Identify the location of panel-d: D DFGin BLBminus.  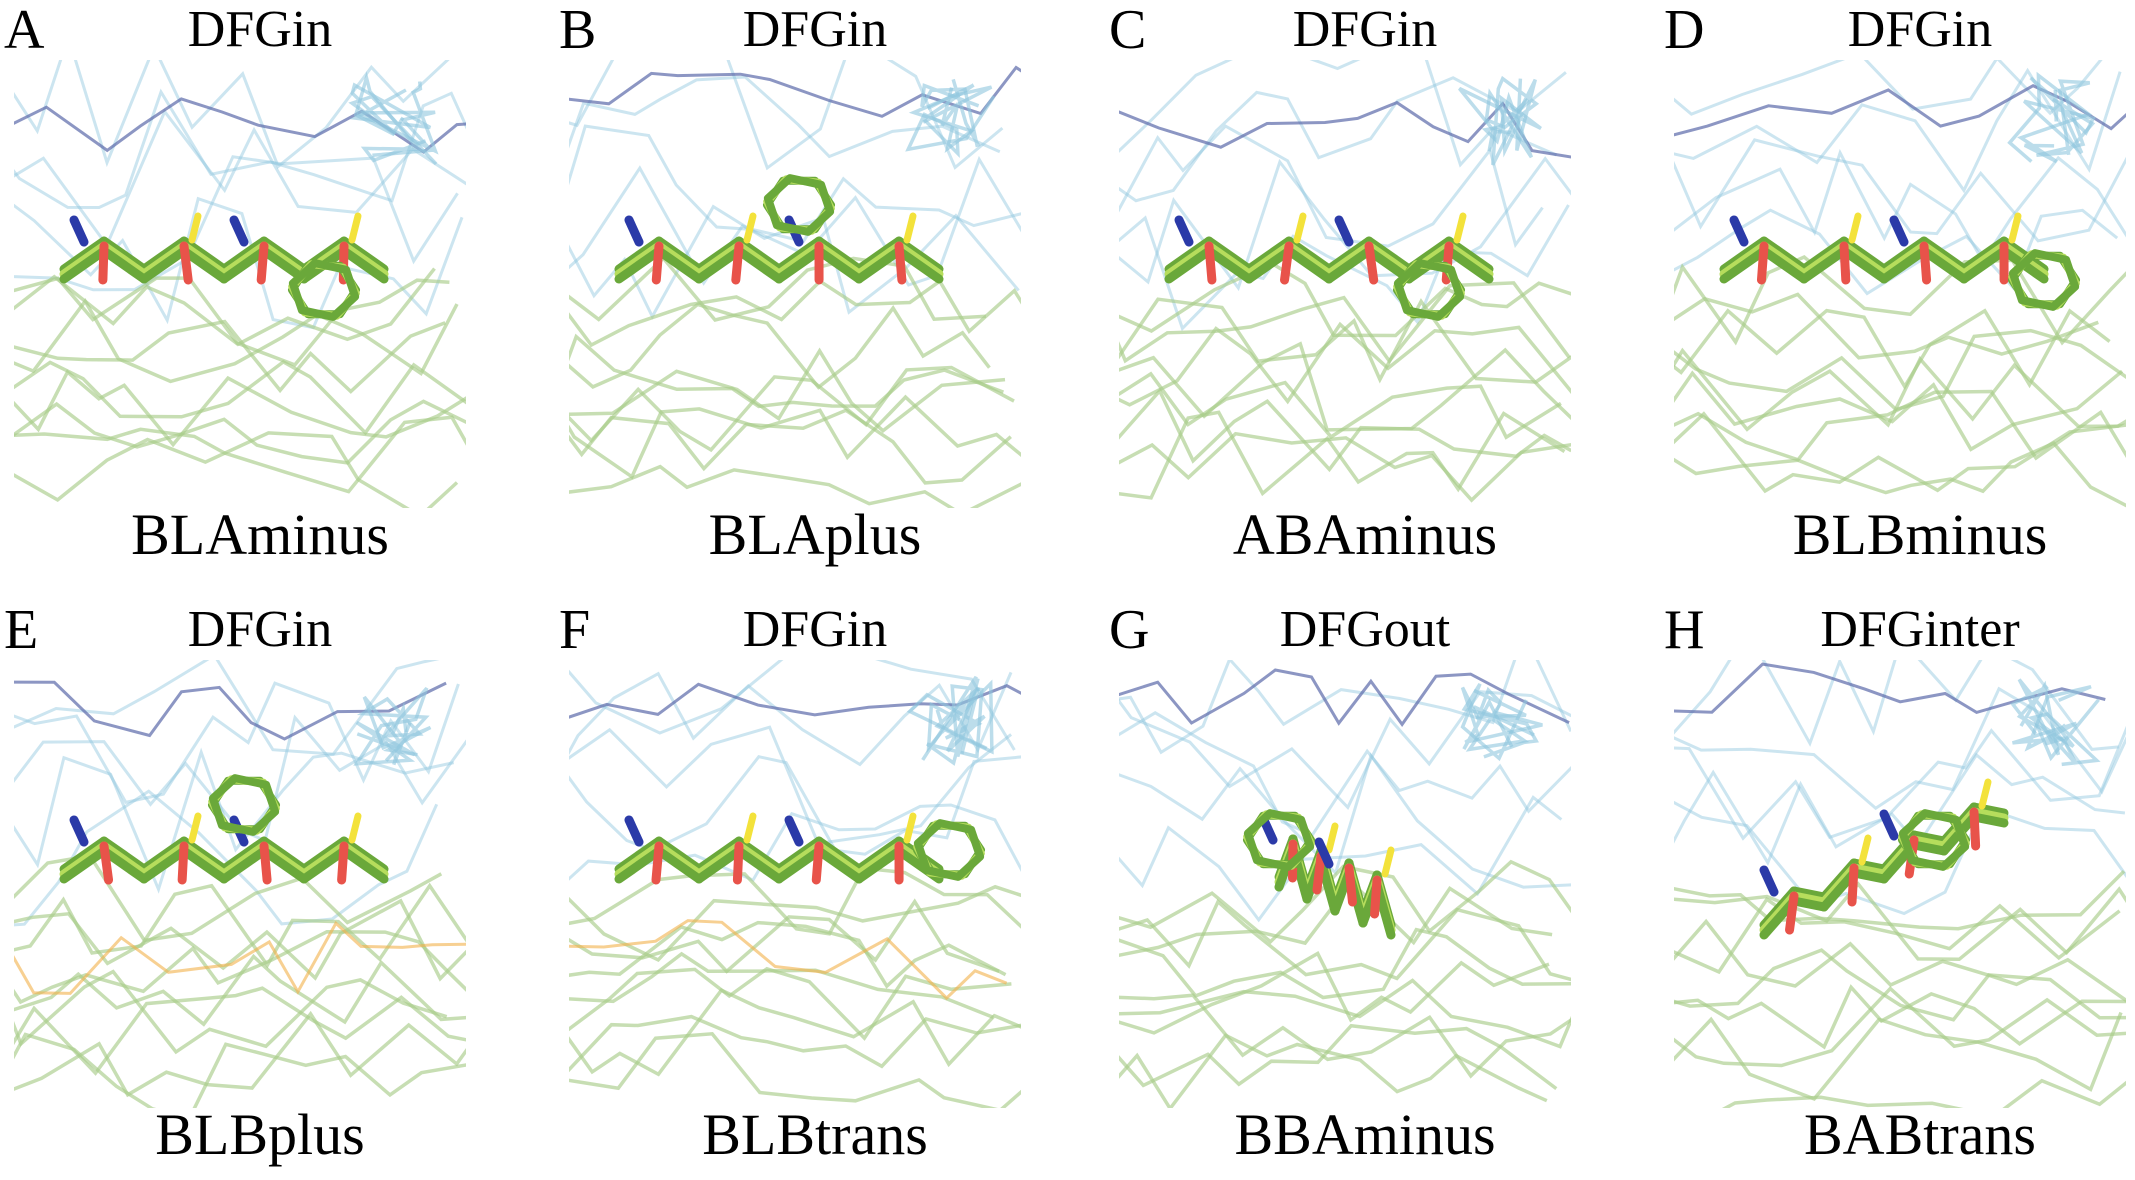
(1897, 290).